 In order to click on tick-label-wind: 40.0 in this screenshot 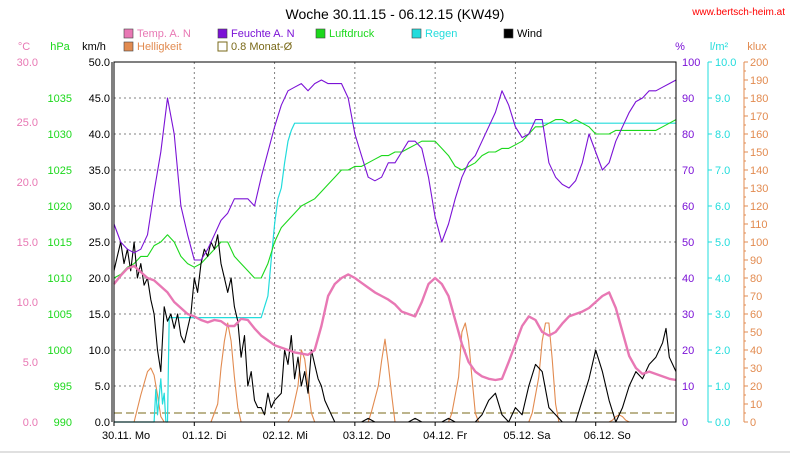, I will do `click(99, 135)`.